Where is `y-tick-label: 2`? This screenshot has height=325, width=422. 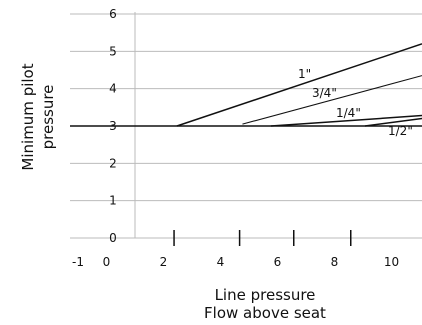 y-tick-label: 2 is located at coordinates (113, 163).